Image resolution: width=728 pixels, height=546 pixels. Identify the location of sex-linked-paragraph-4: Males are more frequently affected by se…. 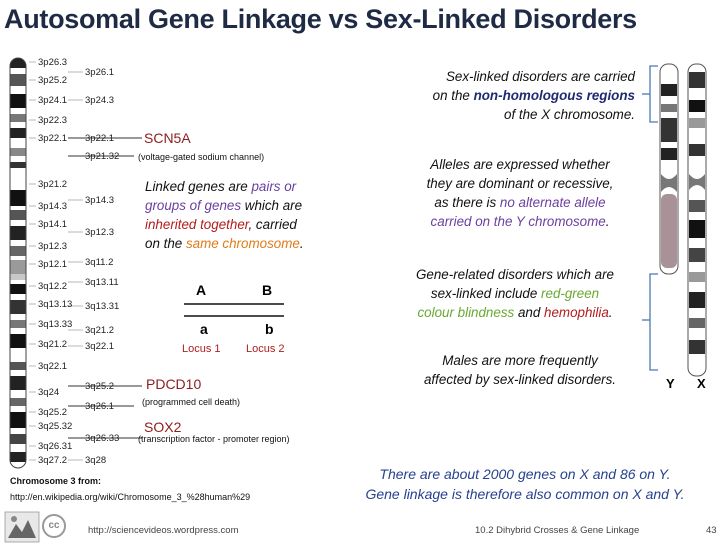
(520, 370).